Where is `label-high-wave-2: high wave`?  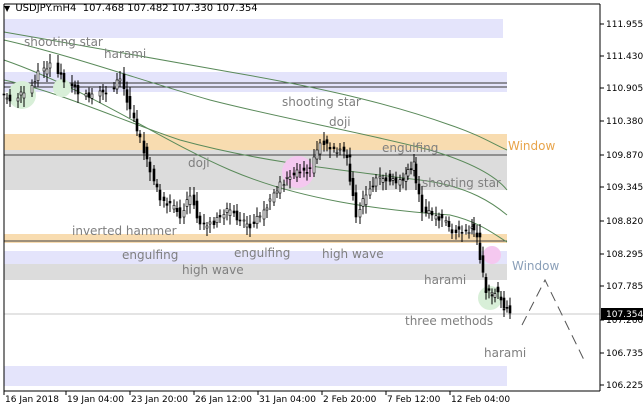 label-high-wave-2: high wave is located at coordinates (353, 254).